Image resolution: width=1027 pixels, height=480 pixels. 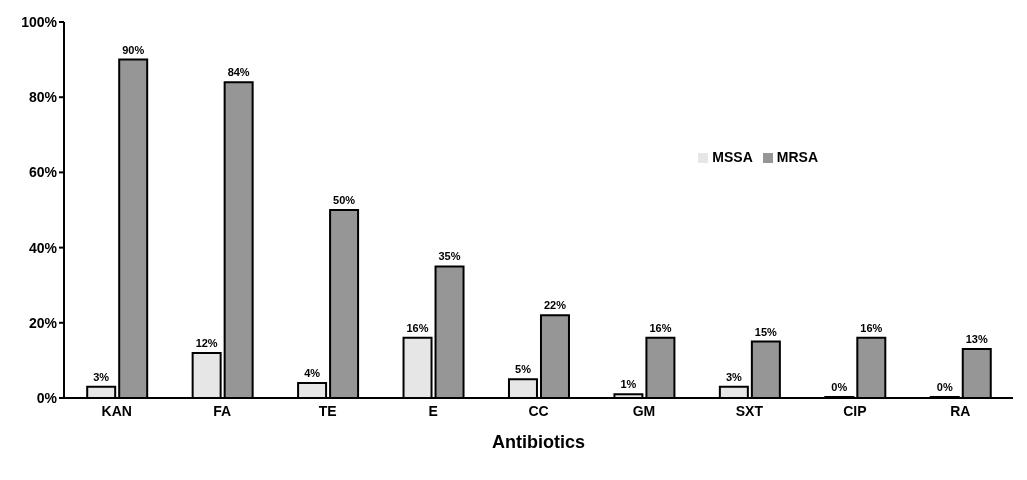 What do you see at coordinates (976, 339) in the screenshot?
I see `data-label: 13%` at bounding box center [976, 339].